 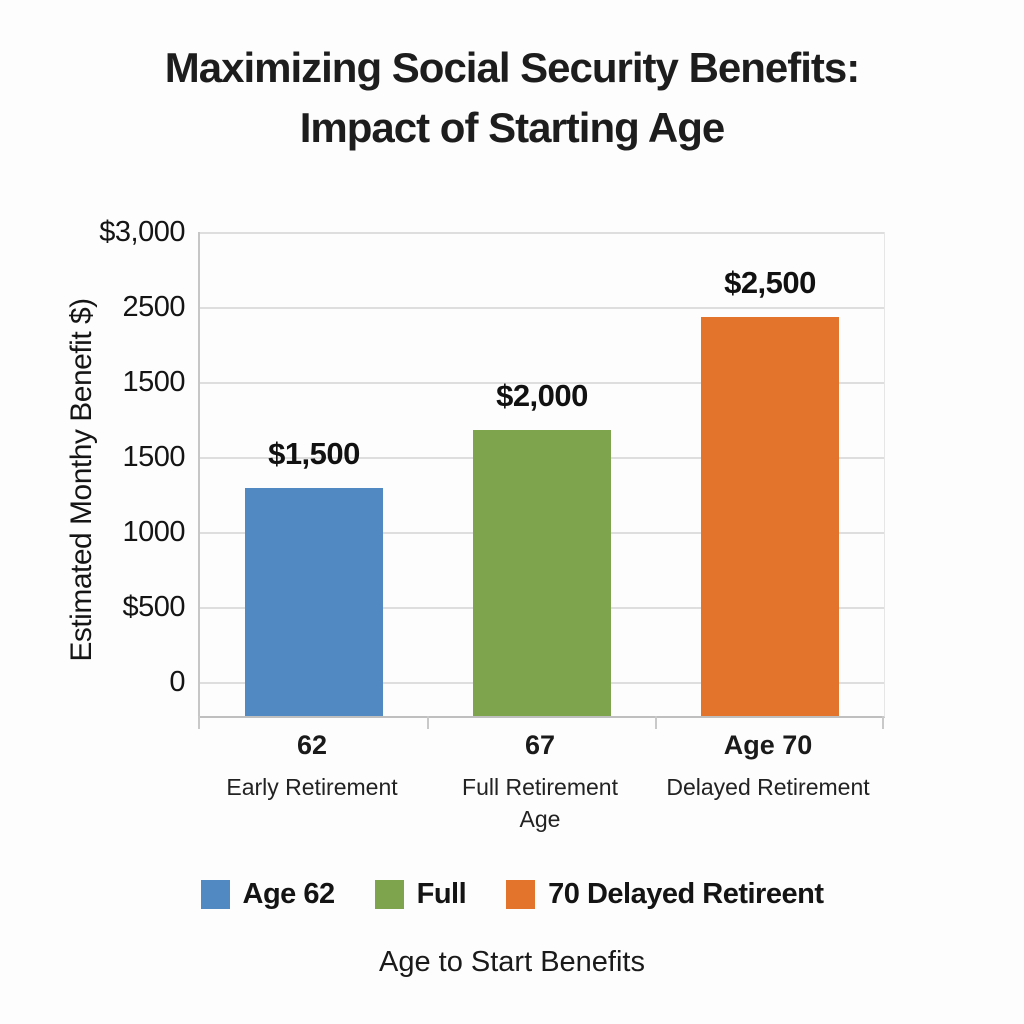 I want to click on bar-value-label: $2,000, so click(x=542, y=395).